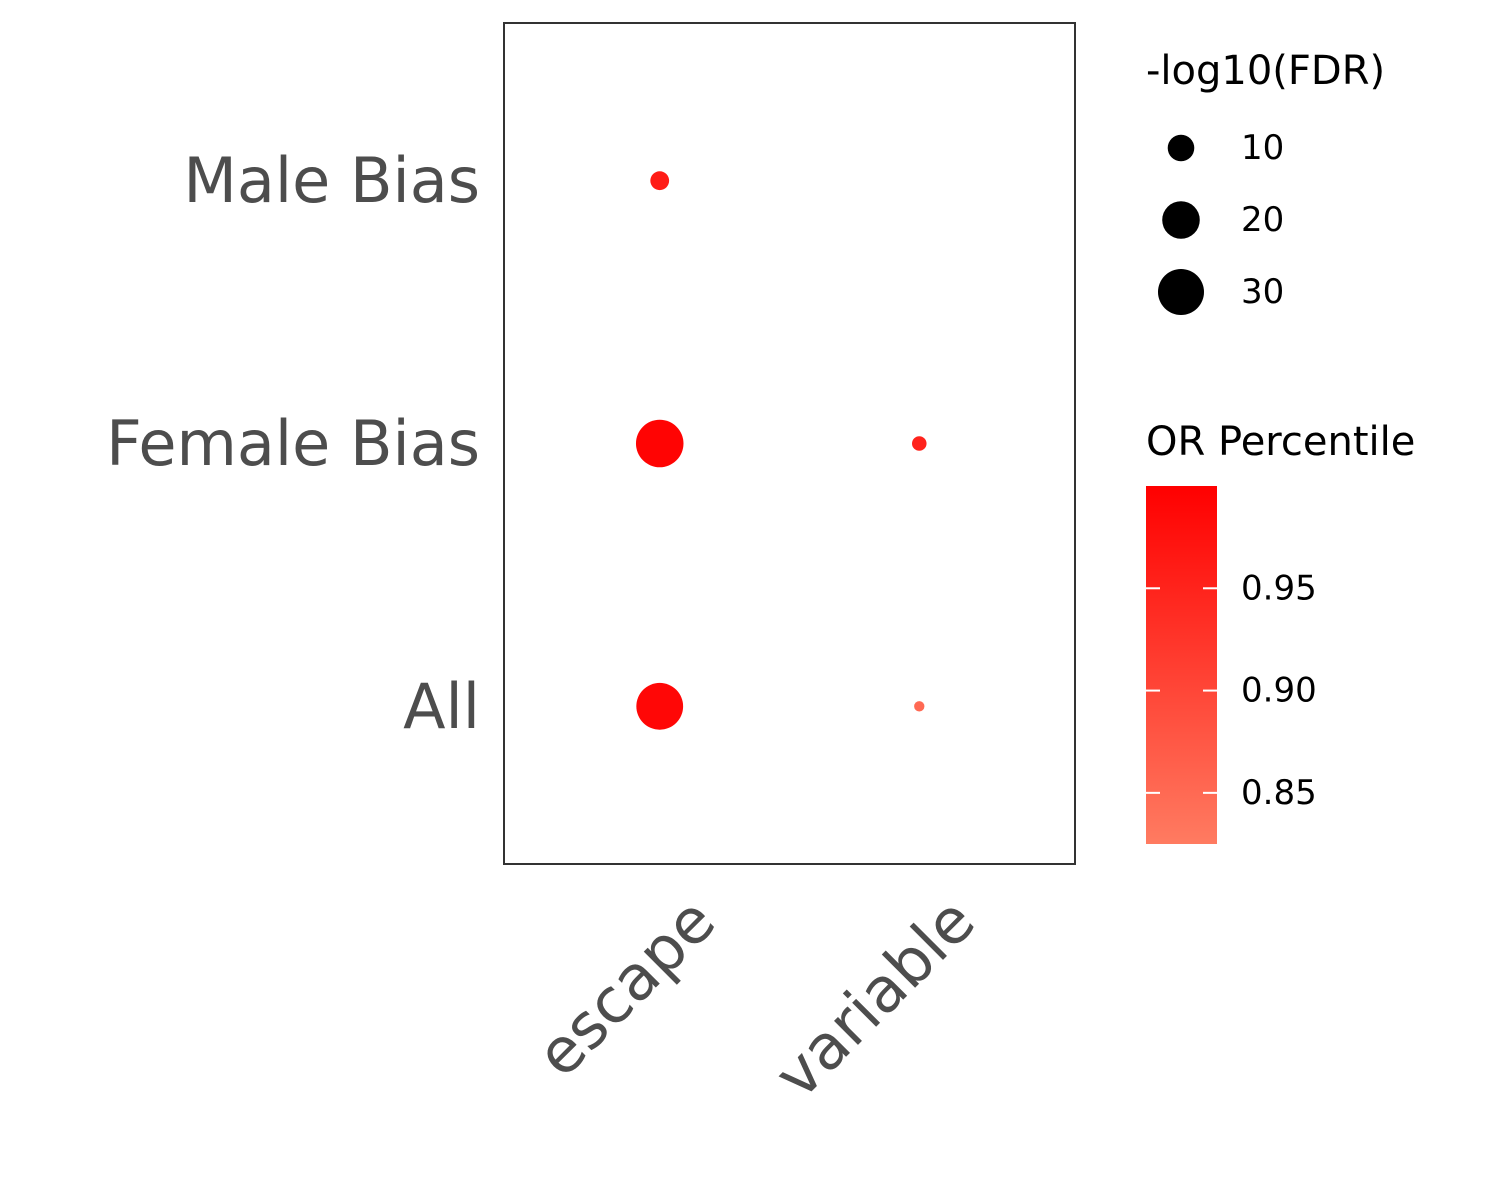 Image resolution: width=1500 pixels, height=1200 pixels. Describe the element at coordinates (1279, 691) in the screenshot. I see `color-legend-label: 0.90` at that location.